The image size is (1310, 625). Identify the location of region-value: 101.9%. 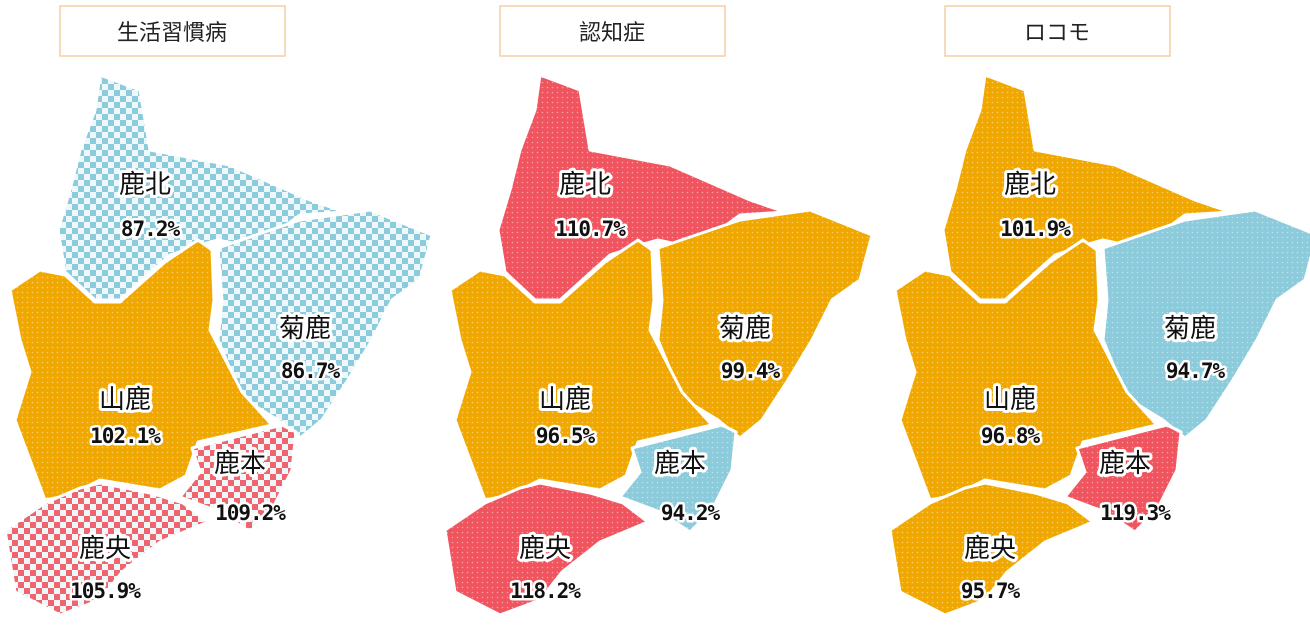
(1035, 229).